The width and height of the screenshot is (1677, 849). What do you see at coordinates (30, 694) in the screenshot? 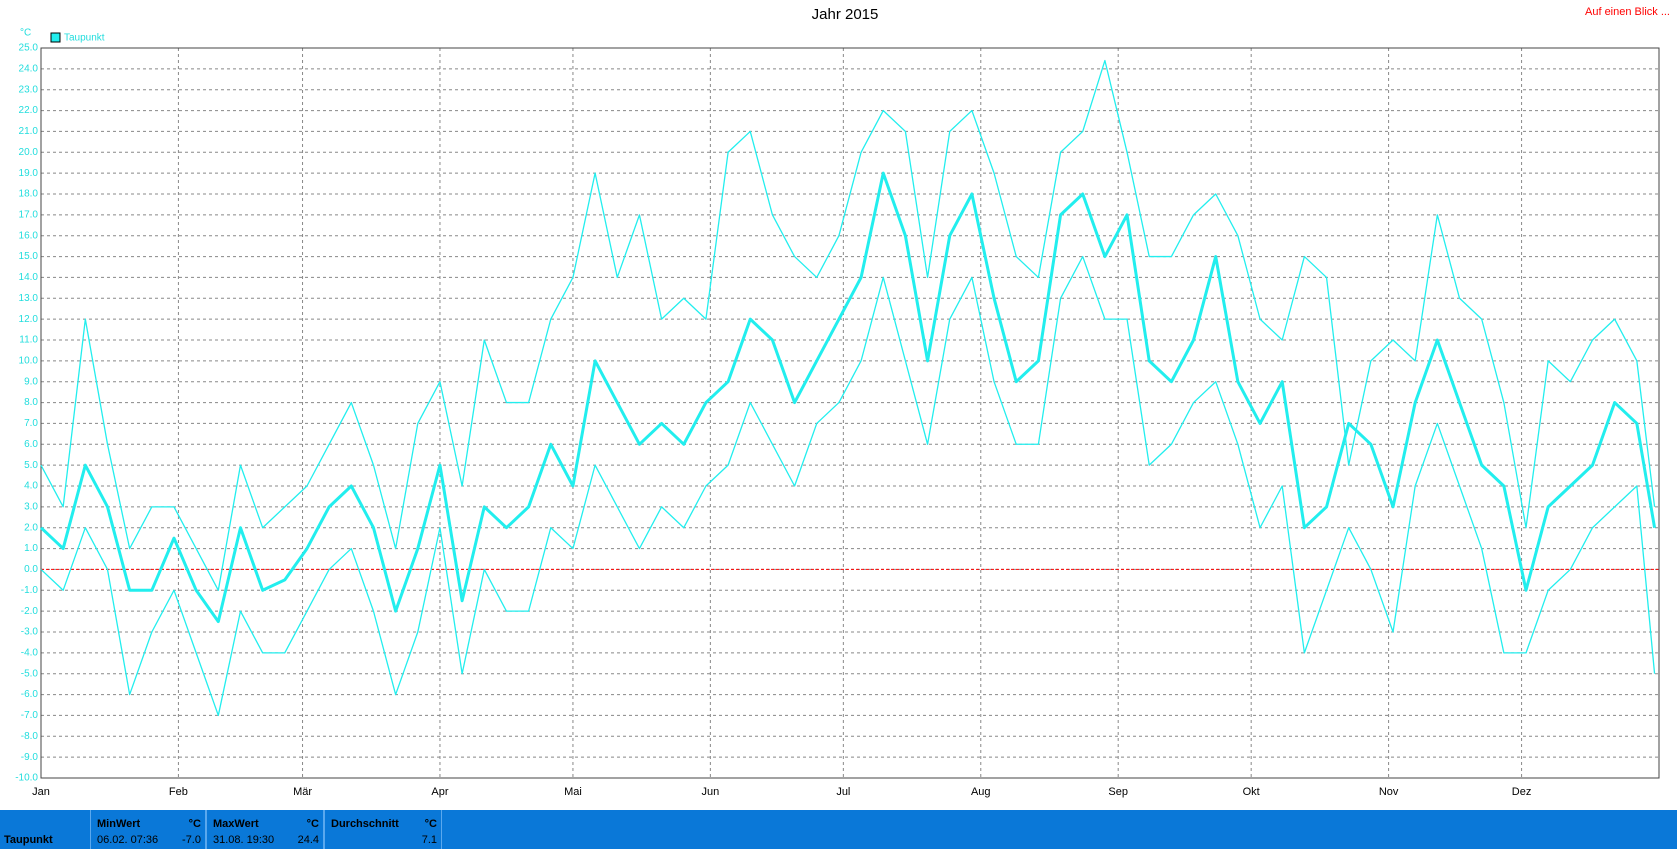
I see `y-tick-label: -6.0` at bounding box center [30, 694].